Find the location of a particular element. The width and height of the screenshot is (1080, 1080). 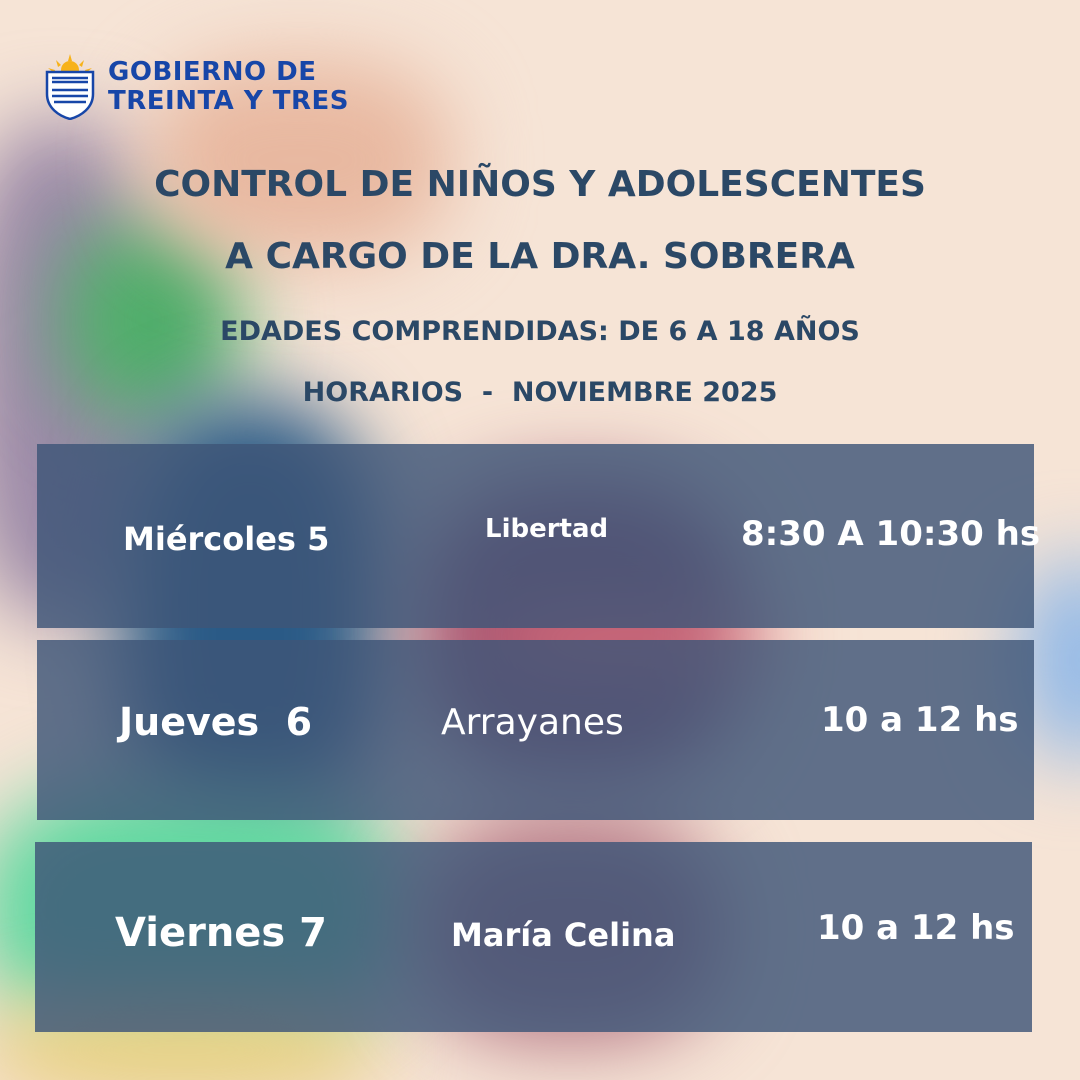

ages-subtitle: EDADES COMPRENDIDAS: DE 6 A 18 AÑOS is located at coordinates (540, 331).